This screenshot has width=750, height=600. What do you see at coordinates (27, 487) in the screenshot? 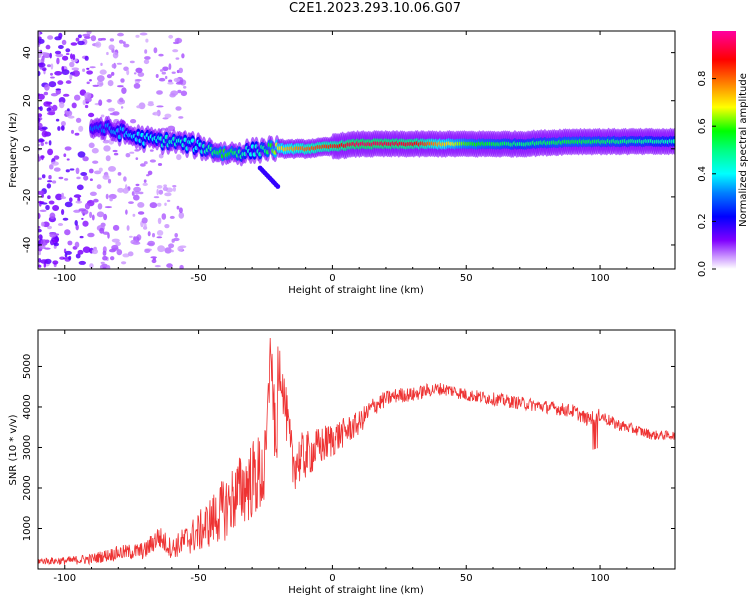
I see `y-tick-label: 2000` at bounding box center [27, 487].